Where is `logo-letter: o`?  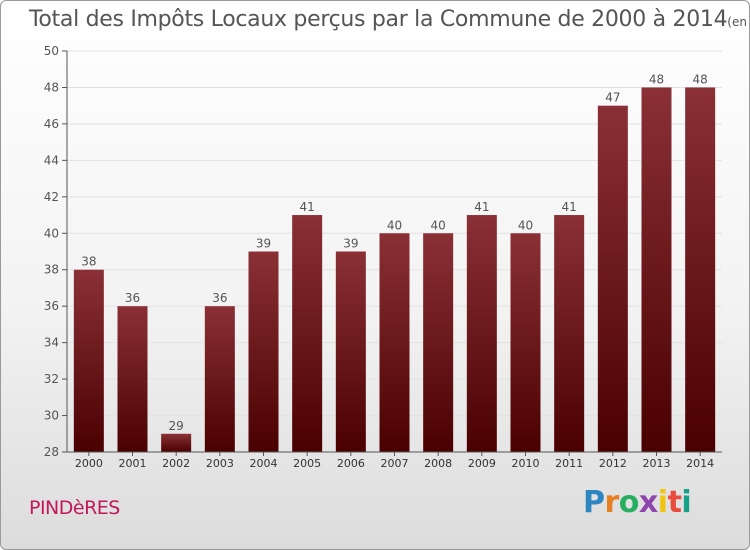 logo-letter: o is located at coordinates (629, 502).